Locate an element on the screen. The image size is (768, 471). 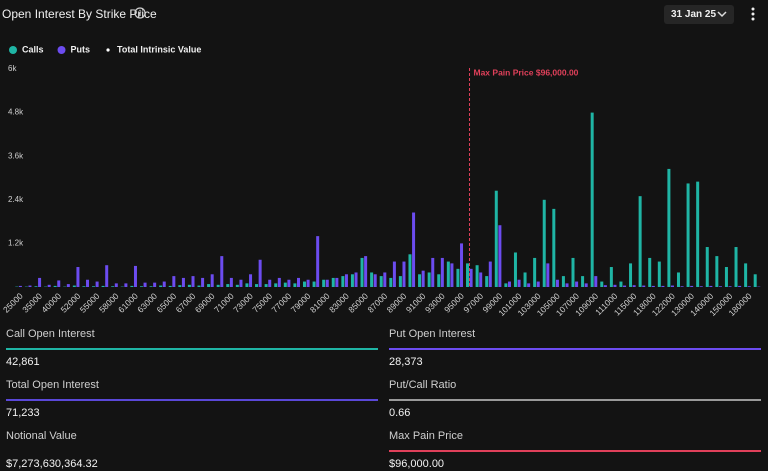
x-tick-label: 52000 is located at coordinates (71, 303).